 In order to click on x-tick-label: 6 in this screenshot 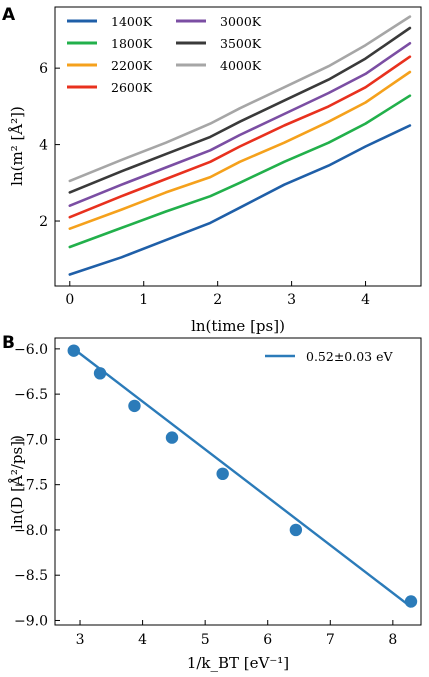, I will do `click(267, 640)`.